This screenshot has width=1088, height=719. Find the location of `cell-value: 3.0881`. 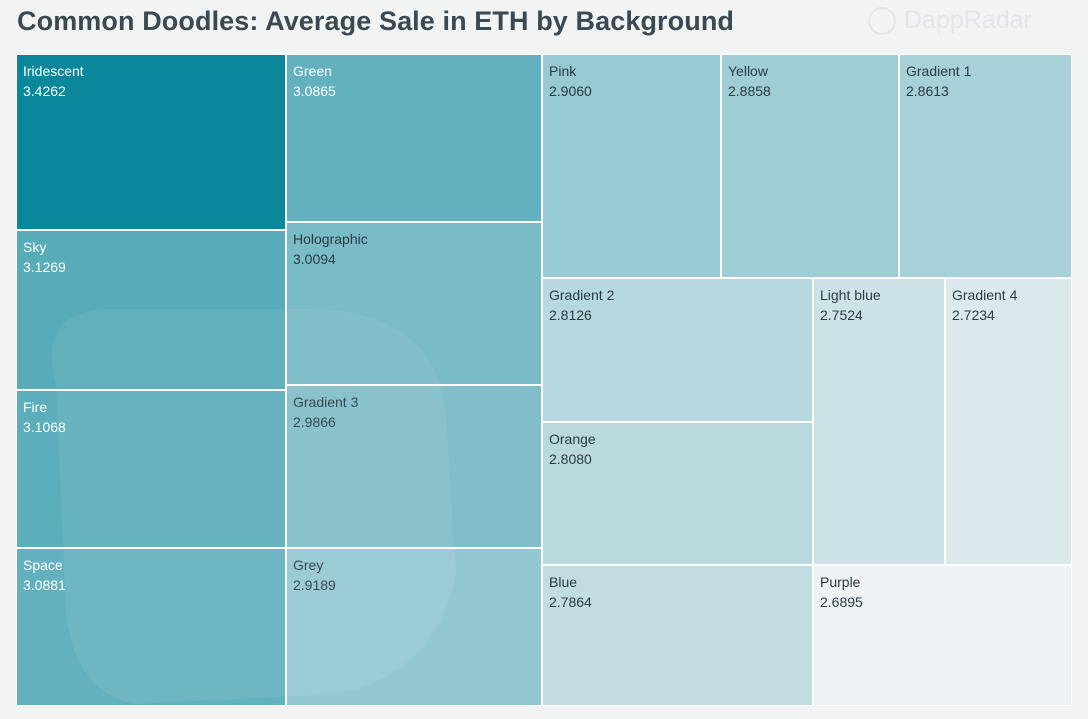

cell-value: 3.0881 is located at coordinates (44, 585).